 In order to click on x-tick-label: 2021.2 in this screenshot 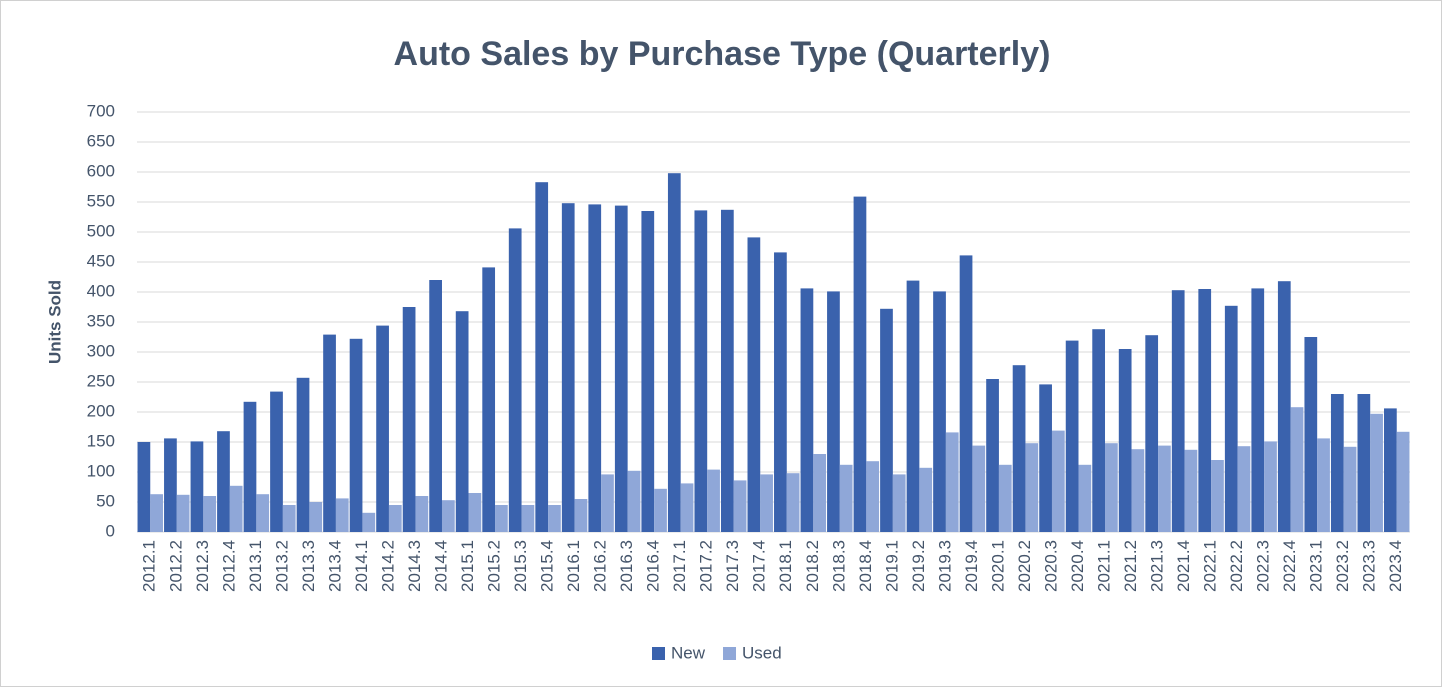, I will do `click(1130, 566)`.